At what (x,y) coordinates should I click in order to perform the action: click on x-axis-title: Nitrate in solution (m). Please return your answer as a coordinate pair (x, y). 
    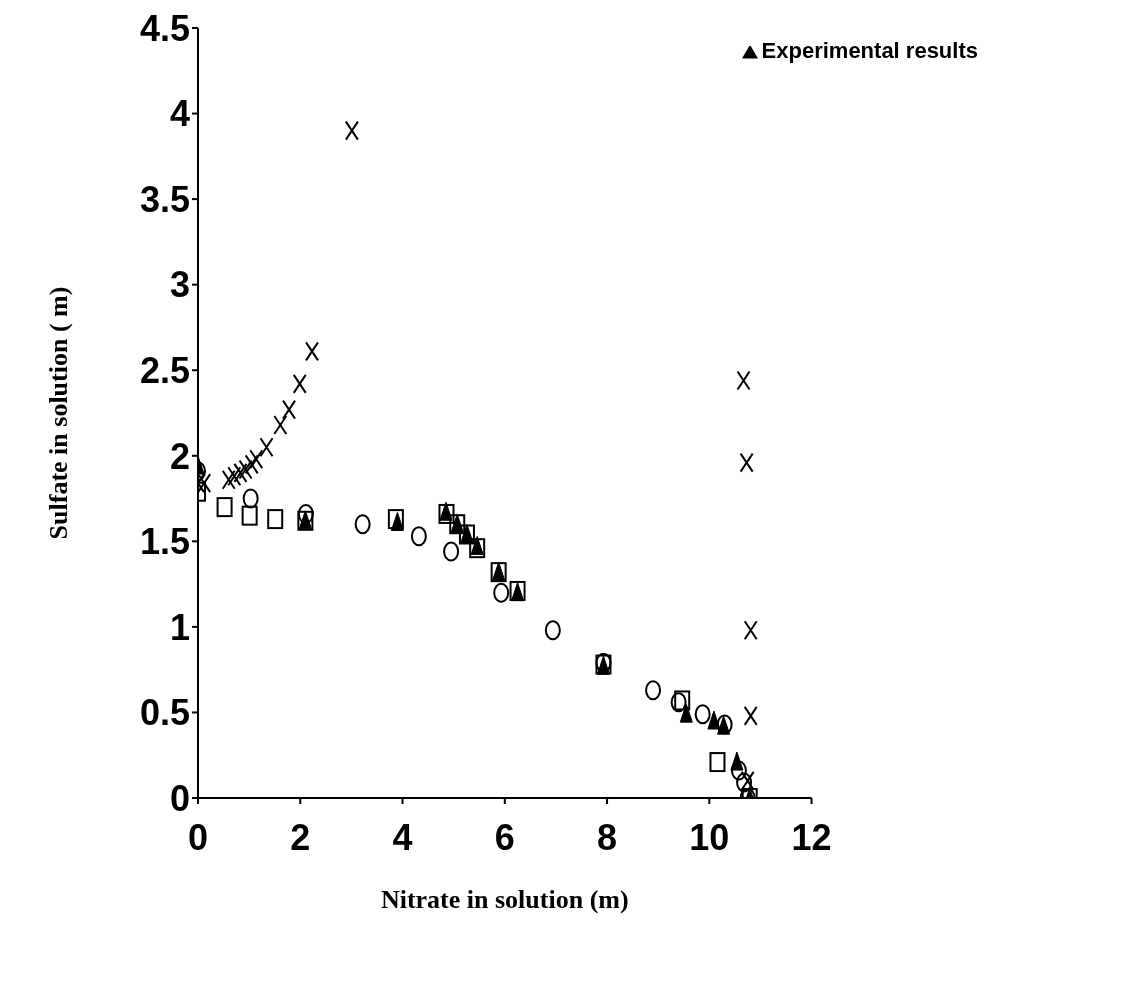
    Looking at the image, I should click on (504, 899).